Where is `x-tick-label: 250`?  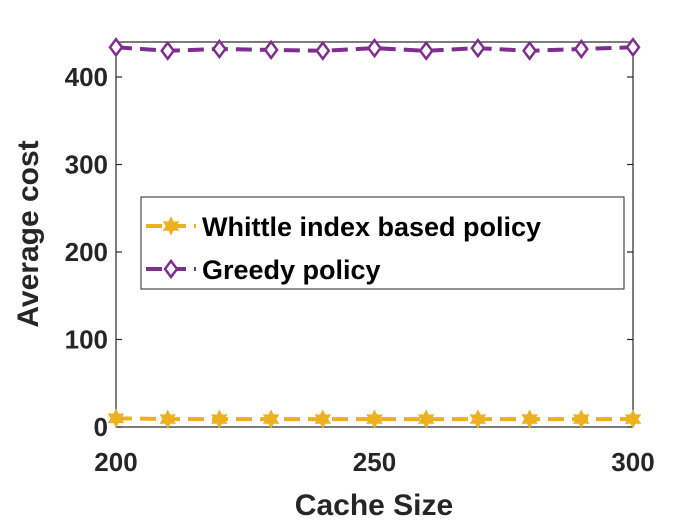 x-tick-label: 250 is located at coordinates (374, 462).